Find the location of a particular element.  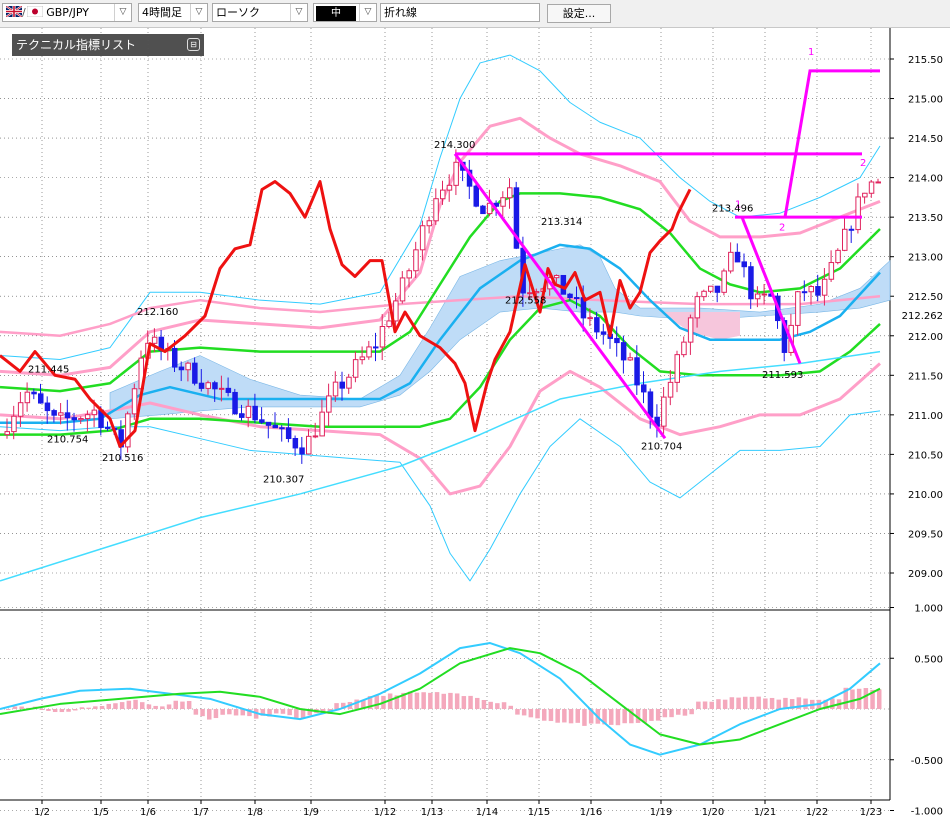

x-tick-label: 1/14 is located at coordinates (487, 812).